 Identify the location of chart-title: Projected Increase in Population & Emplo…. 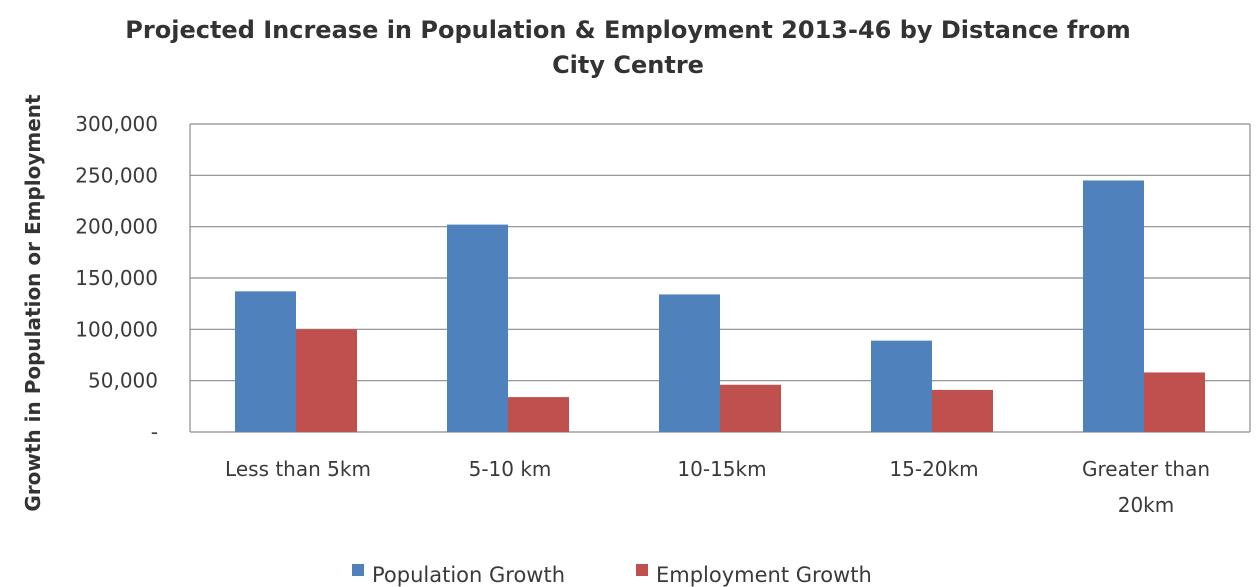
(627, 47).